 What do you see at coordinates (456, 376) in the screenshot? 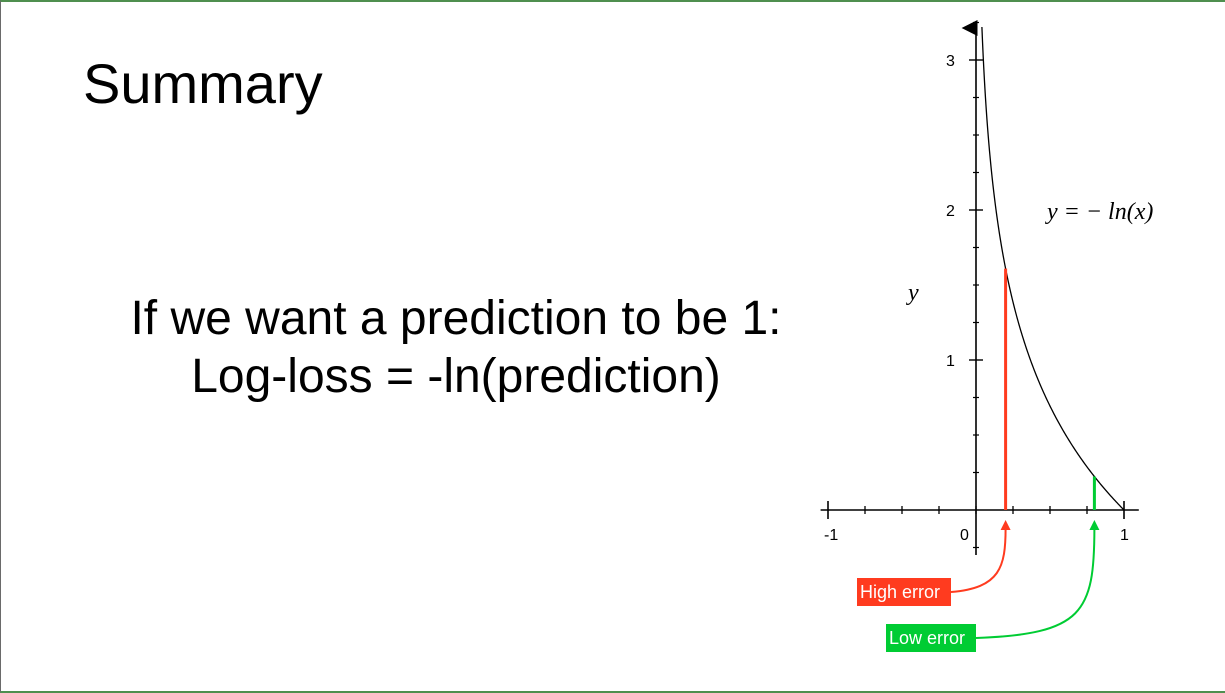
I see `body-line-2: Log-loss = -ln(prediction)` at bounding box center [456, 376].